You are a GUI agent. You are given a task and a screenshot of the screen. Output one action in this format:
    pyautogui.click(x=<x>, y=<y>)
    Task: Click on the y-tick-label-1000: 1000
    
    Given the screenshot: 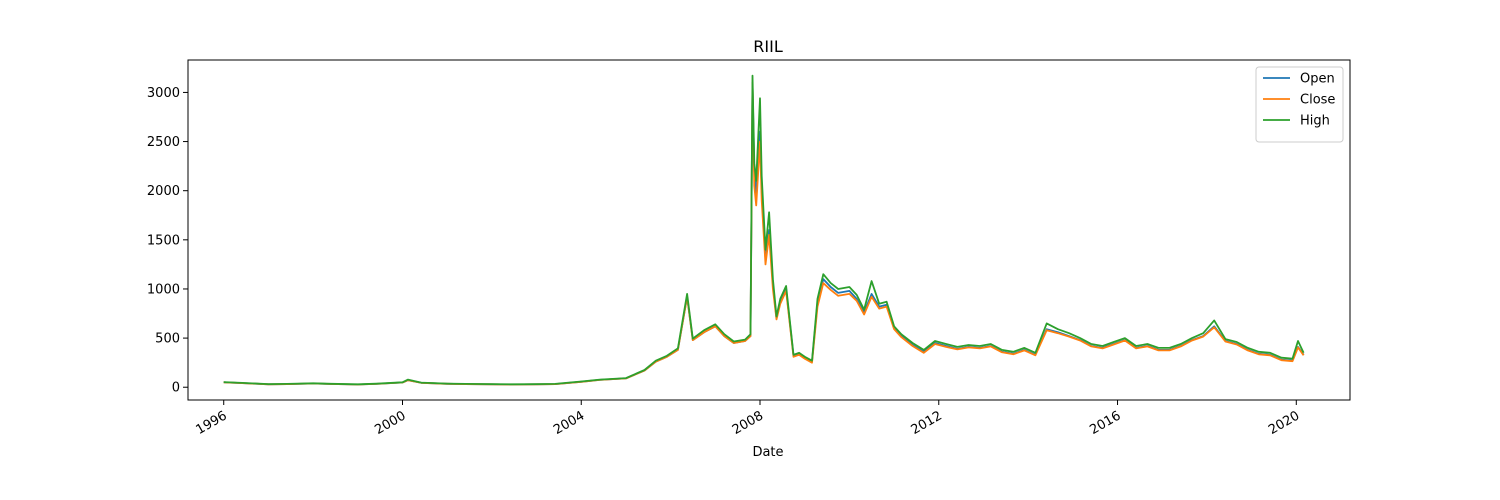 What is the action you would take?
    pyautogui.click(x=163, y=289)
    